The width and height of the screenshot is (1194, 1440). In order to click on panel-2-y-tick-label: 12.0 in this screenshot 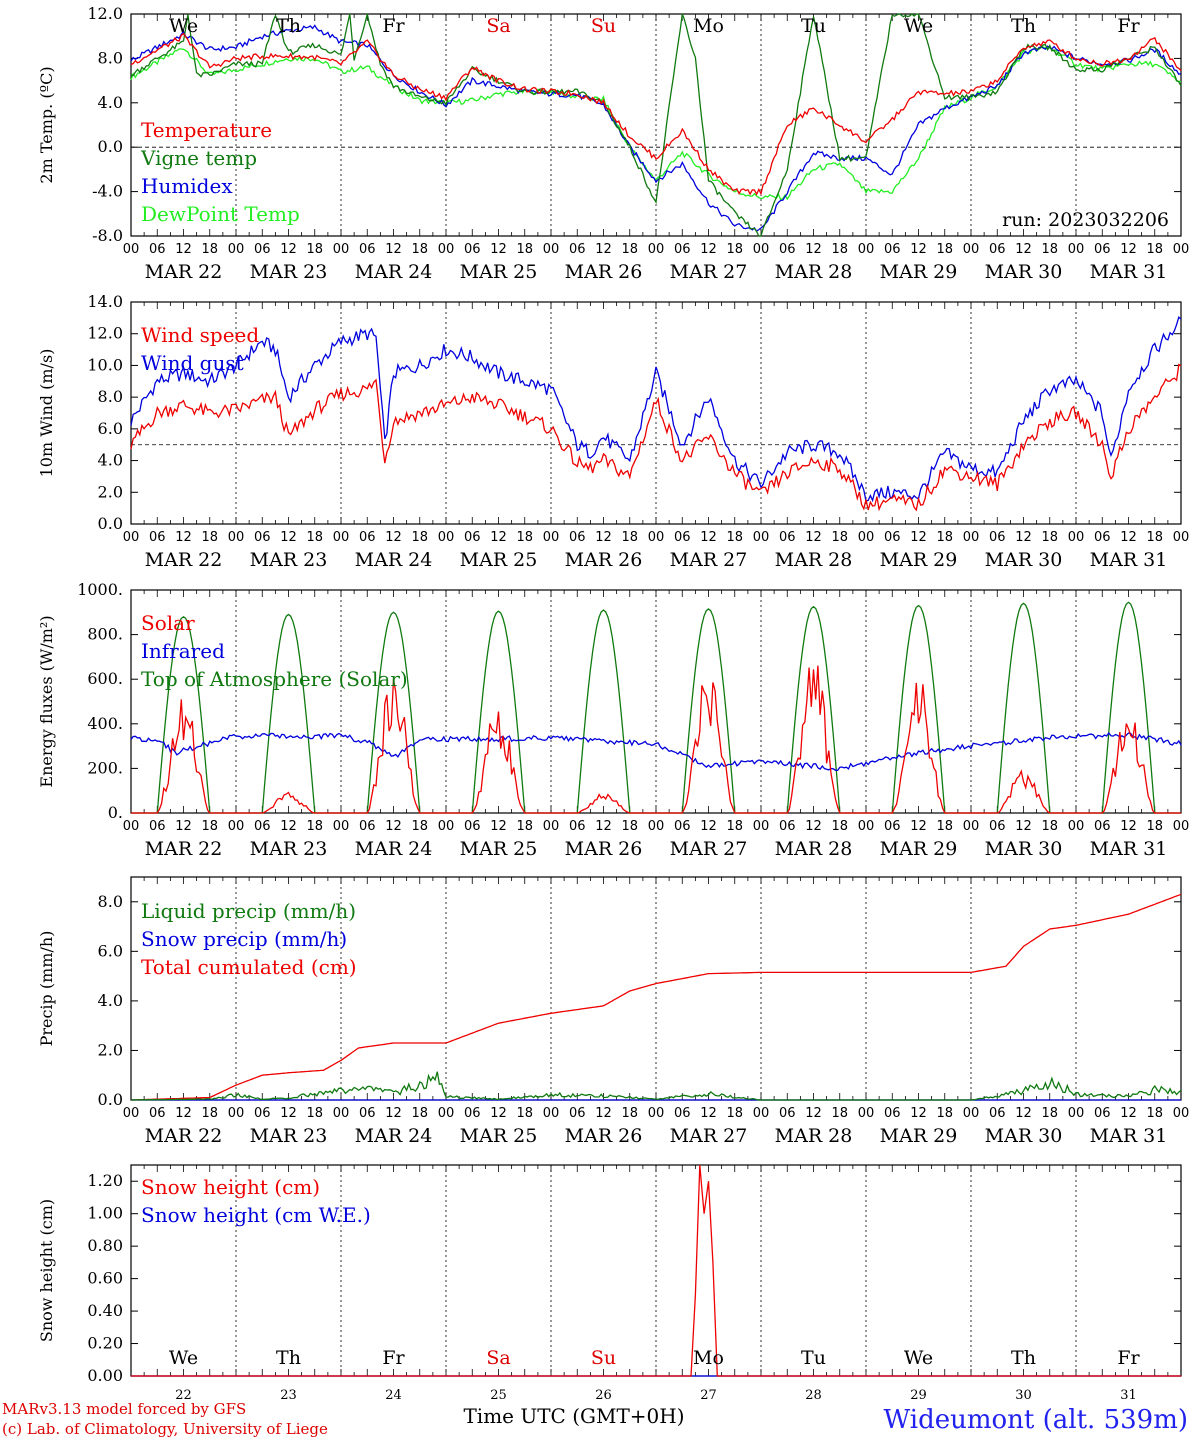, I will do `click(105, 333)`.